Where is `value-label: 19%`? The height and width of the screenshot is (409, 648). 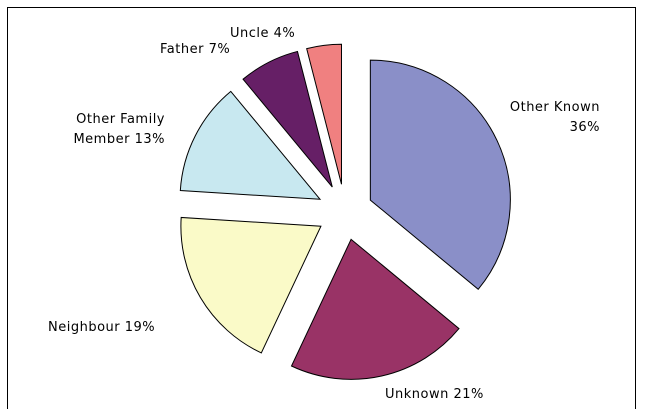 value-label: 19% is located at coordinates (140, 327).